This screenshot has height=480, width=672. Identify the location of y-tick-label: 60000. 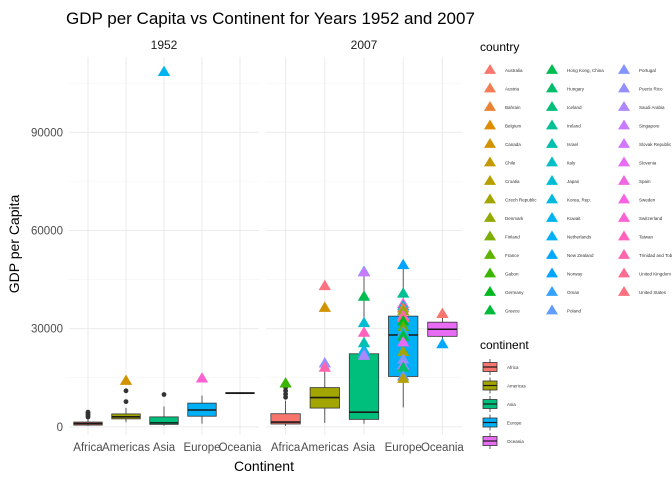
(47, 231).